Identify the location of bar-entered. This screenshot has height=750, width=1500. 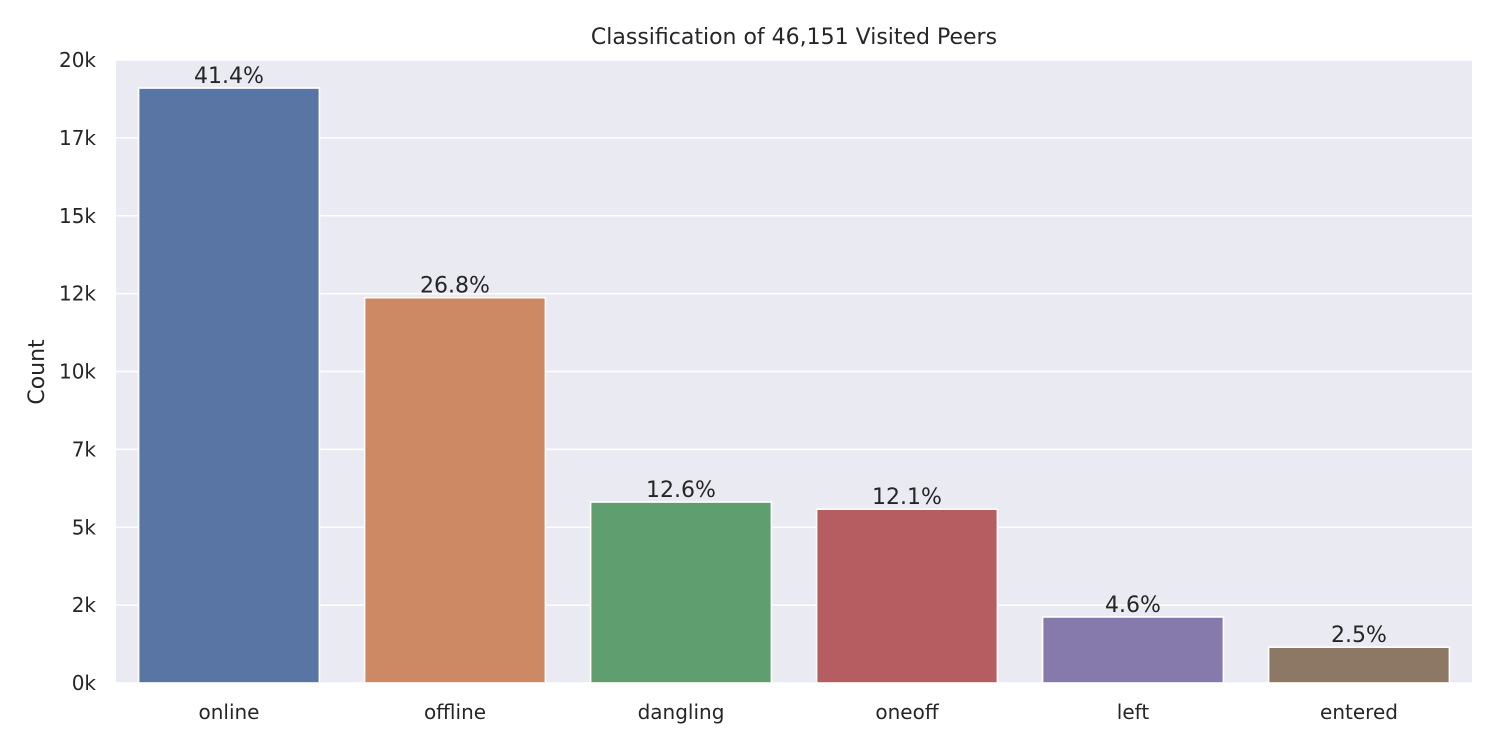
(1359, 665).